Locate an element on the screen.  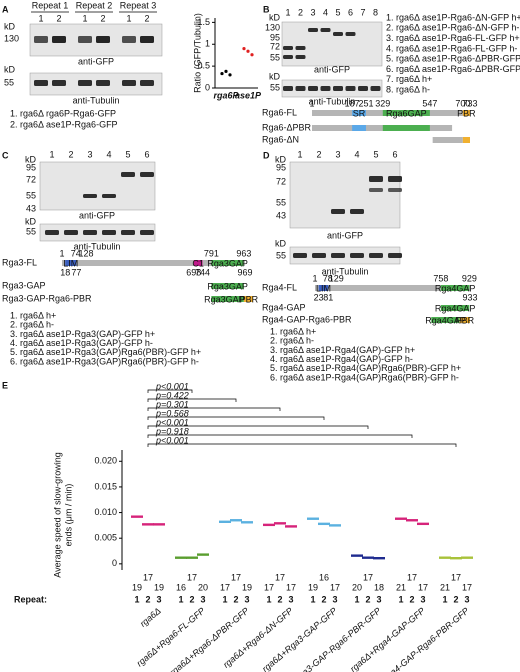
lane-label: 5 is located at coordinates (127, 154).